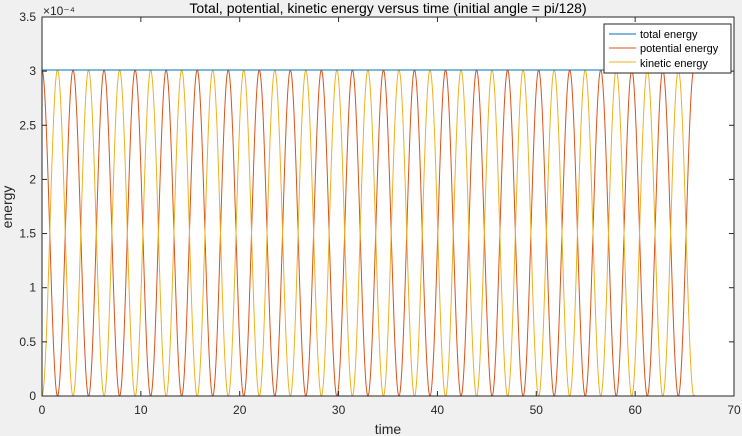 This screenshot has width=742, height=436. Describe the element at coordinates (674, 64) in the screenshot. I see `legend-label-kinetic: kinetic energy` at that location.